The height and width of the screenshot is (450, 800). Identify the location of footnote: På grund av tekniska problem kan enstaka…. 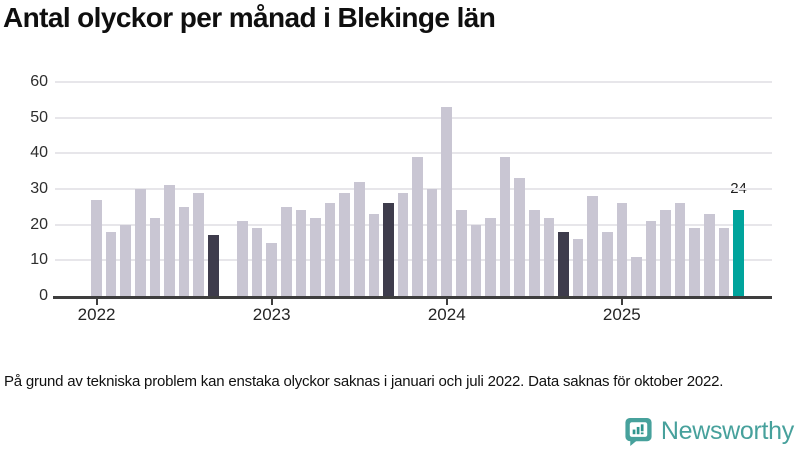
(364, 381).